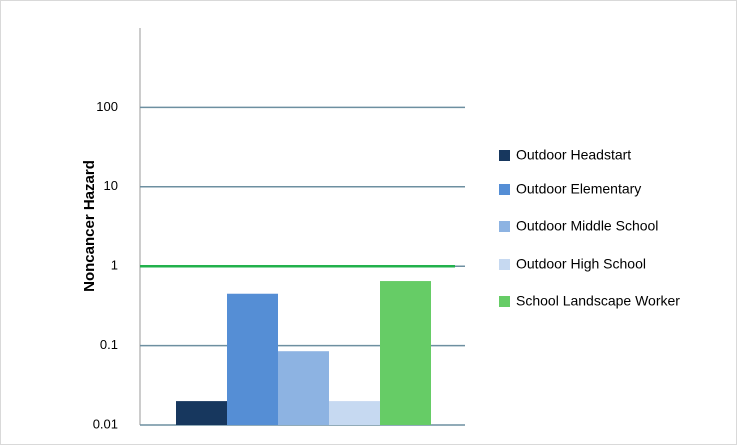 This screenshot has height=445, width=737. What do you see at coordinates (581, 264) in the screenshot?
I see `legend-label: Outdoor High School` at bounding box center [581, 264].